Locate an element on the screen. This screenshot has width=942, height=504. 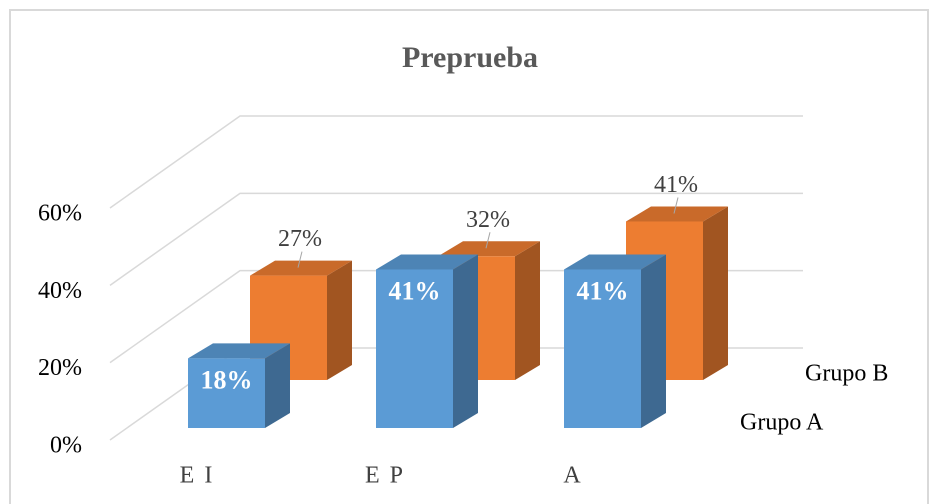
data-label: 27% is located at coordinates (300, 239).